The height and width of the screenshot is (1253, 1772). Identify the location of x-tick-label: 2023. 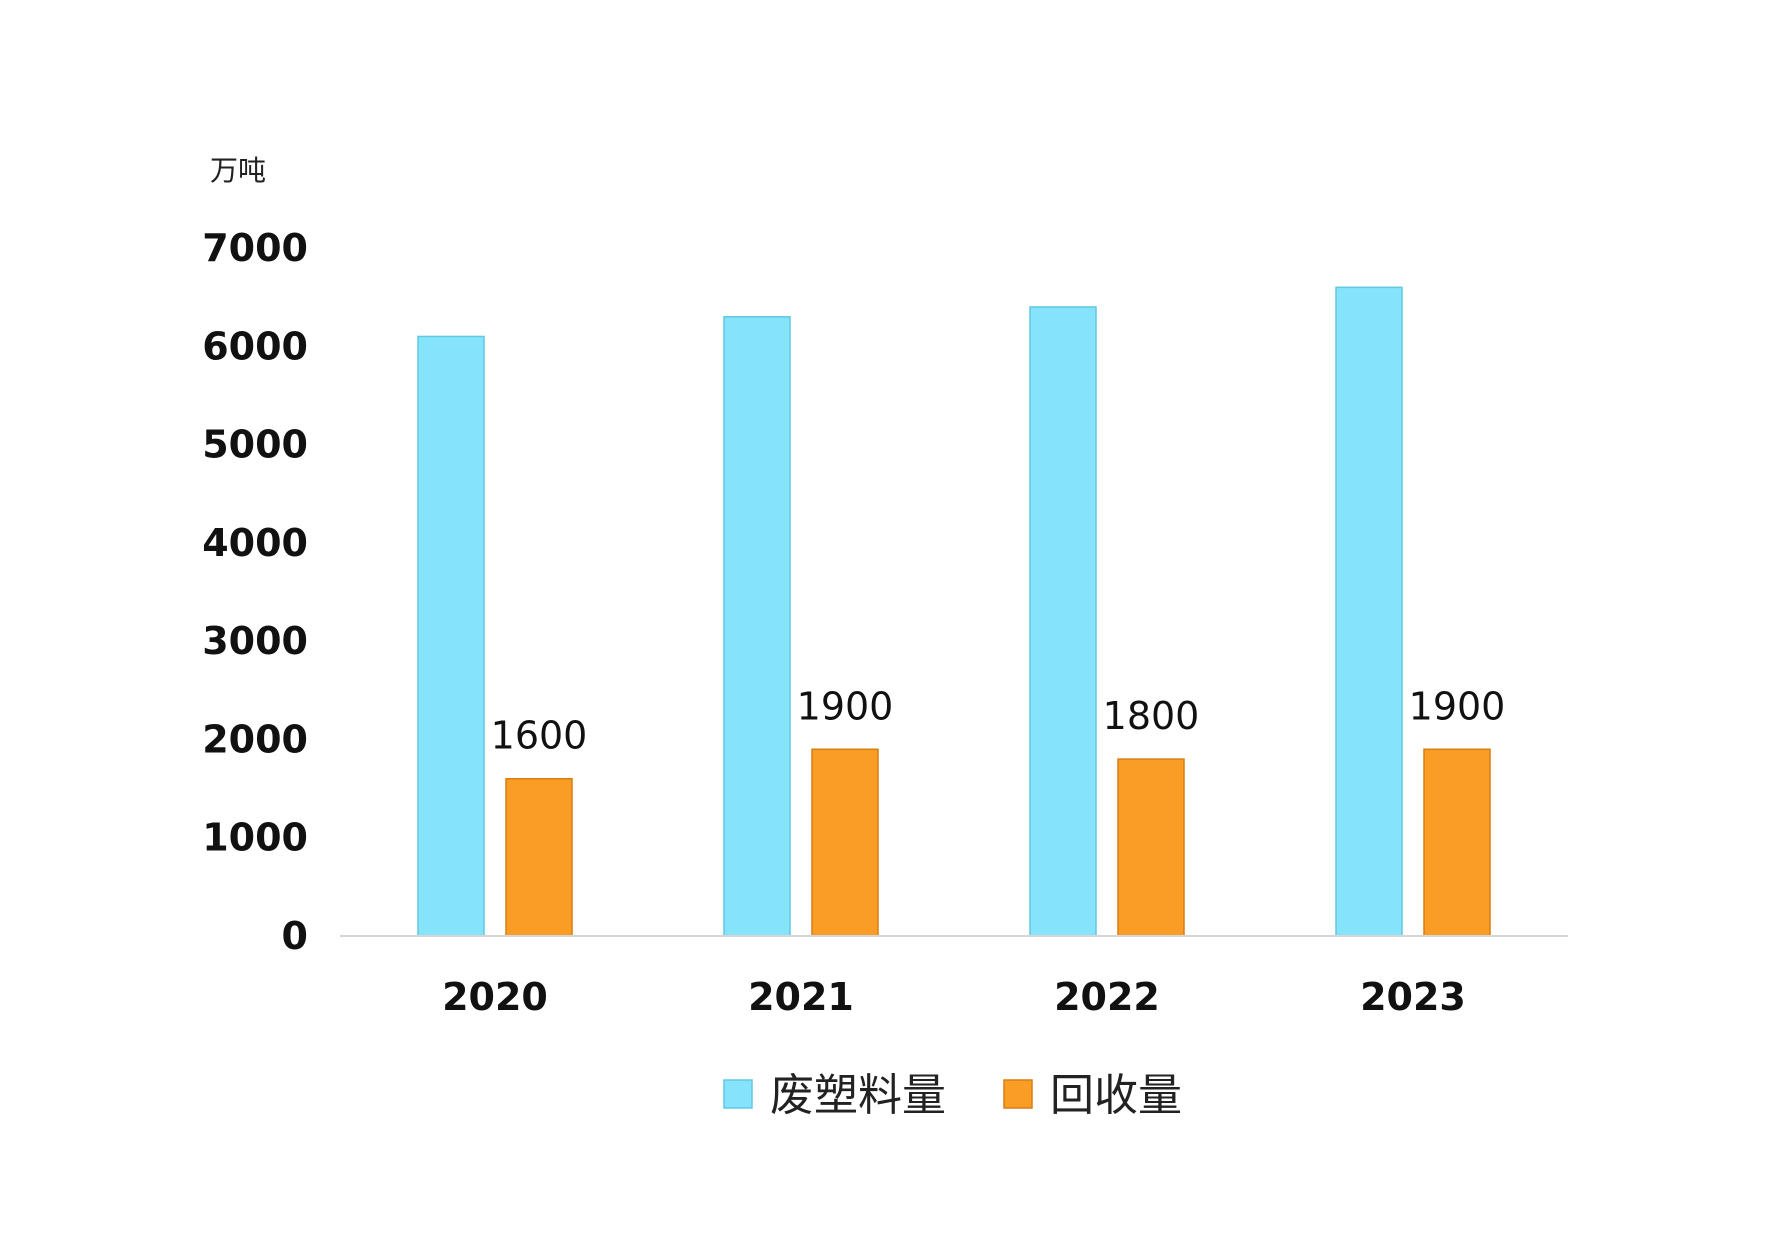
(1413, 997).